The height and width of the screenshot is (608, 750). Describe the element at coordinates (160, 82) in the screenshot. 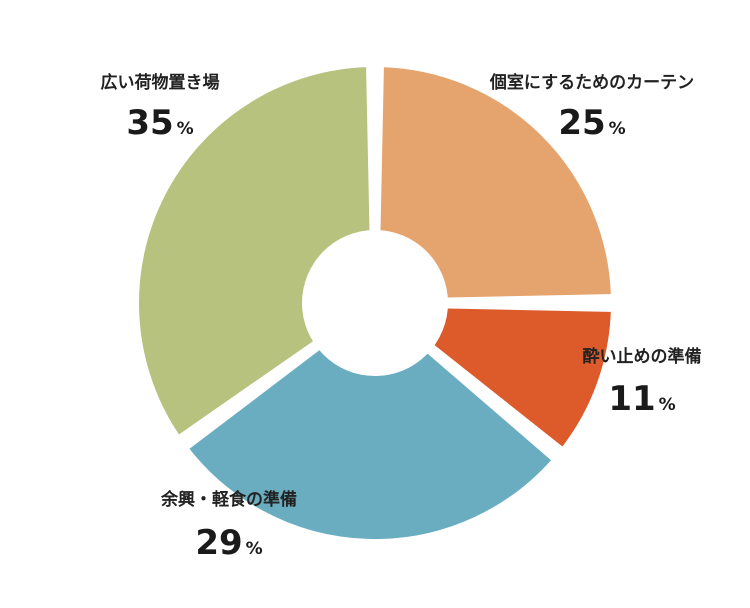

I see `slice-label-4: 広い荷物置き場` at that location.